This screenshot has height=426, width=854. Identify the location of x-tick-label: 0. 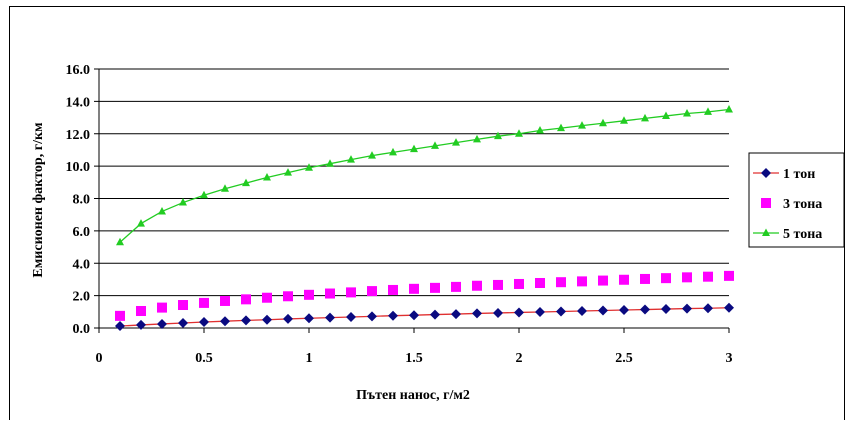
(99, 358).